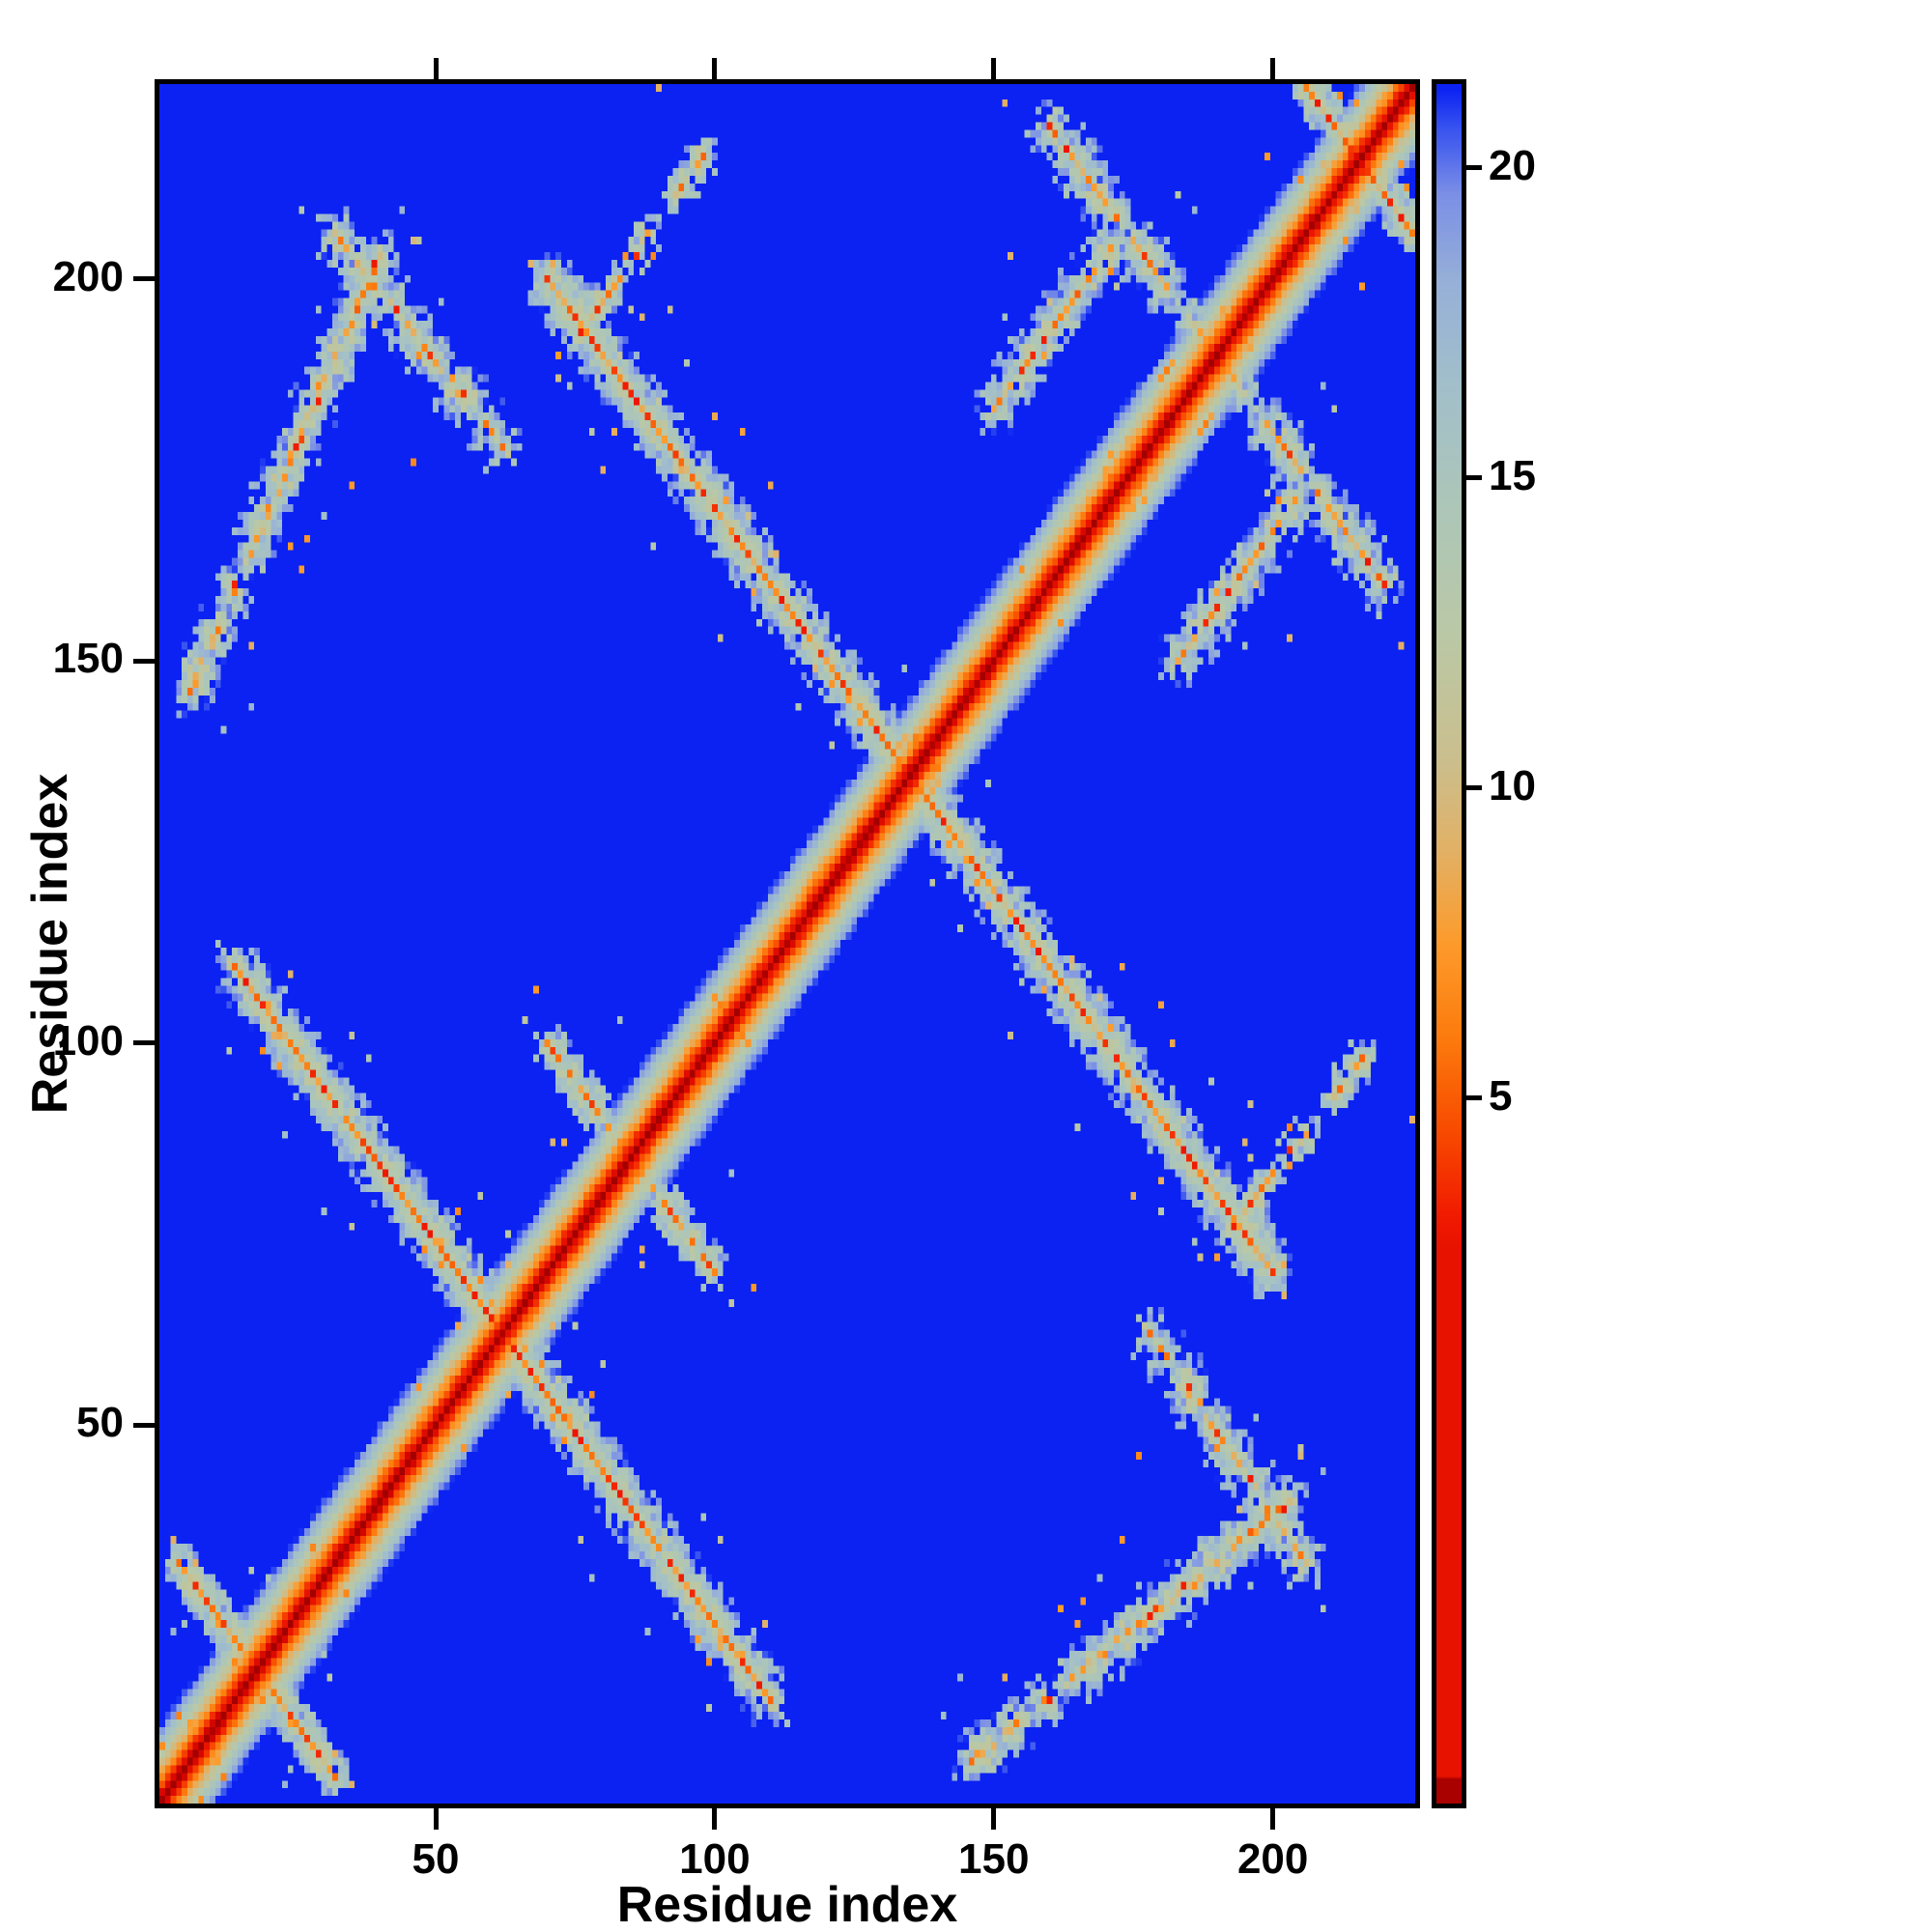 The height and width of the screenshot is (1932, 1932). Describe the element at coordinates (787, 1904) in the screenshot. I see `x-axis-label: Residue index` at that location.